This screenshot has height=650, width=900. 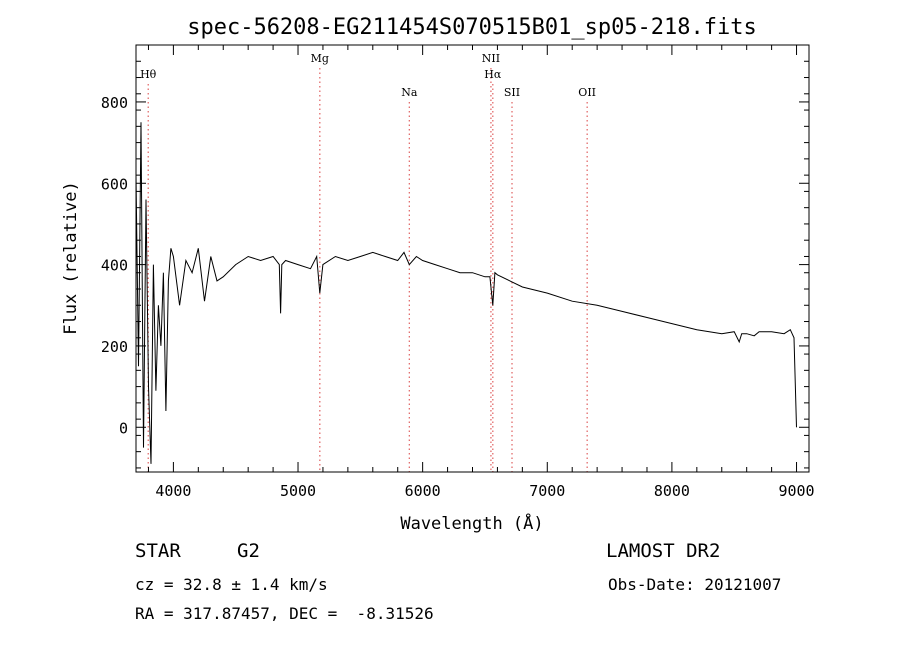 I want to click on line-marker-label: Mg, so click(x=320, y=58).